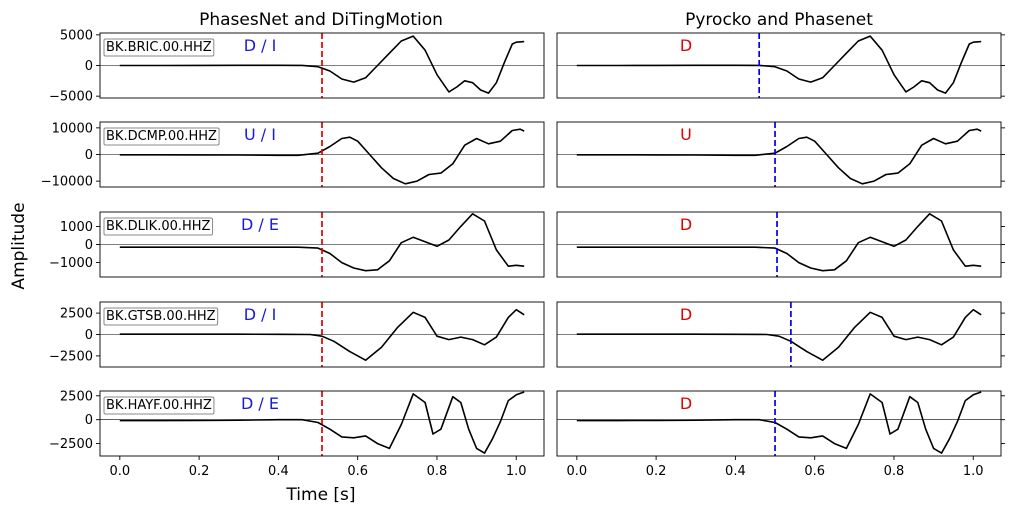 The height and width of the screenshot is (514, 1015). What do you see at coordinates (320, 495) in the screenshot?
I see `x-axis-label: Time [s]` at bounding box center [320, 495].